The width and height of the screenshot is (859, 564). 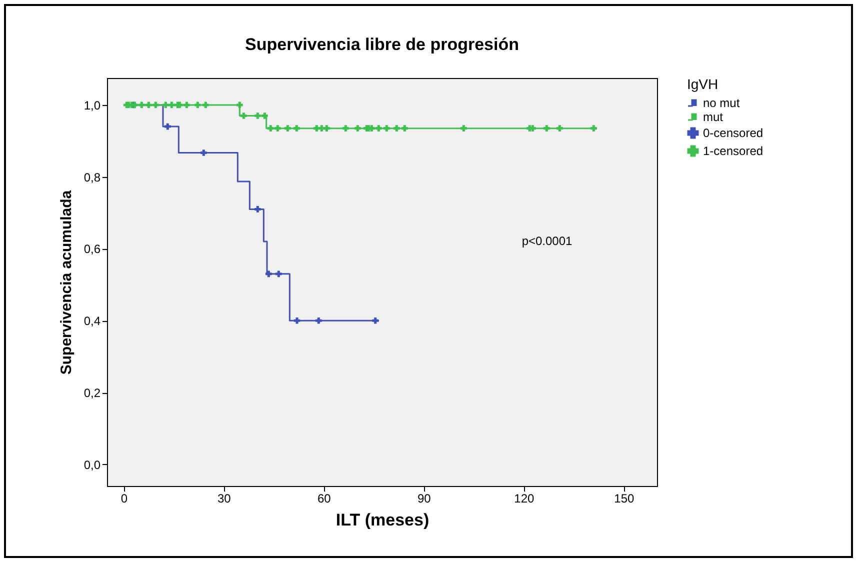 What do you see at coordinates (92, 465) in the screenshot?
I see `y-tick-label: 0,0` at bounding box center [92, 465].